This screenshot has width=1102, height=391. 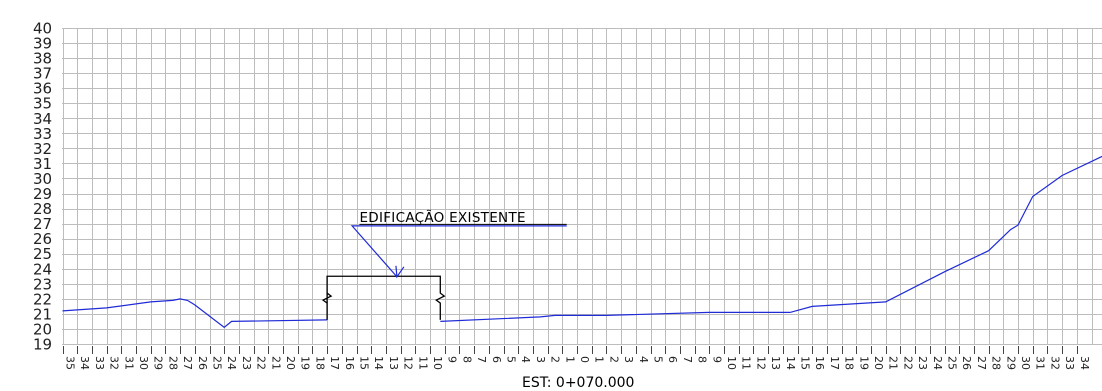 I want to click on x-station-label: 35, so click(x=70, y=363).